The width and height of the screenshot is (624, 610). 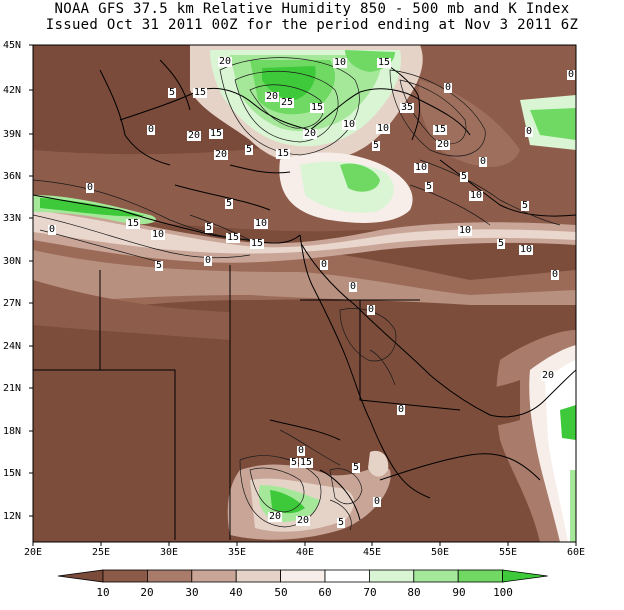 I want to click on colorbar-arrow-high, so click(x=525, y=576).